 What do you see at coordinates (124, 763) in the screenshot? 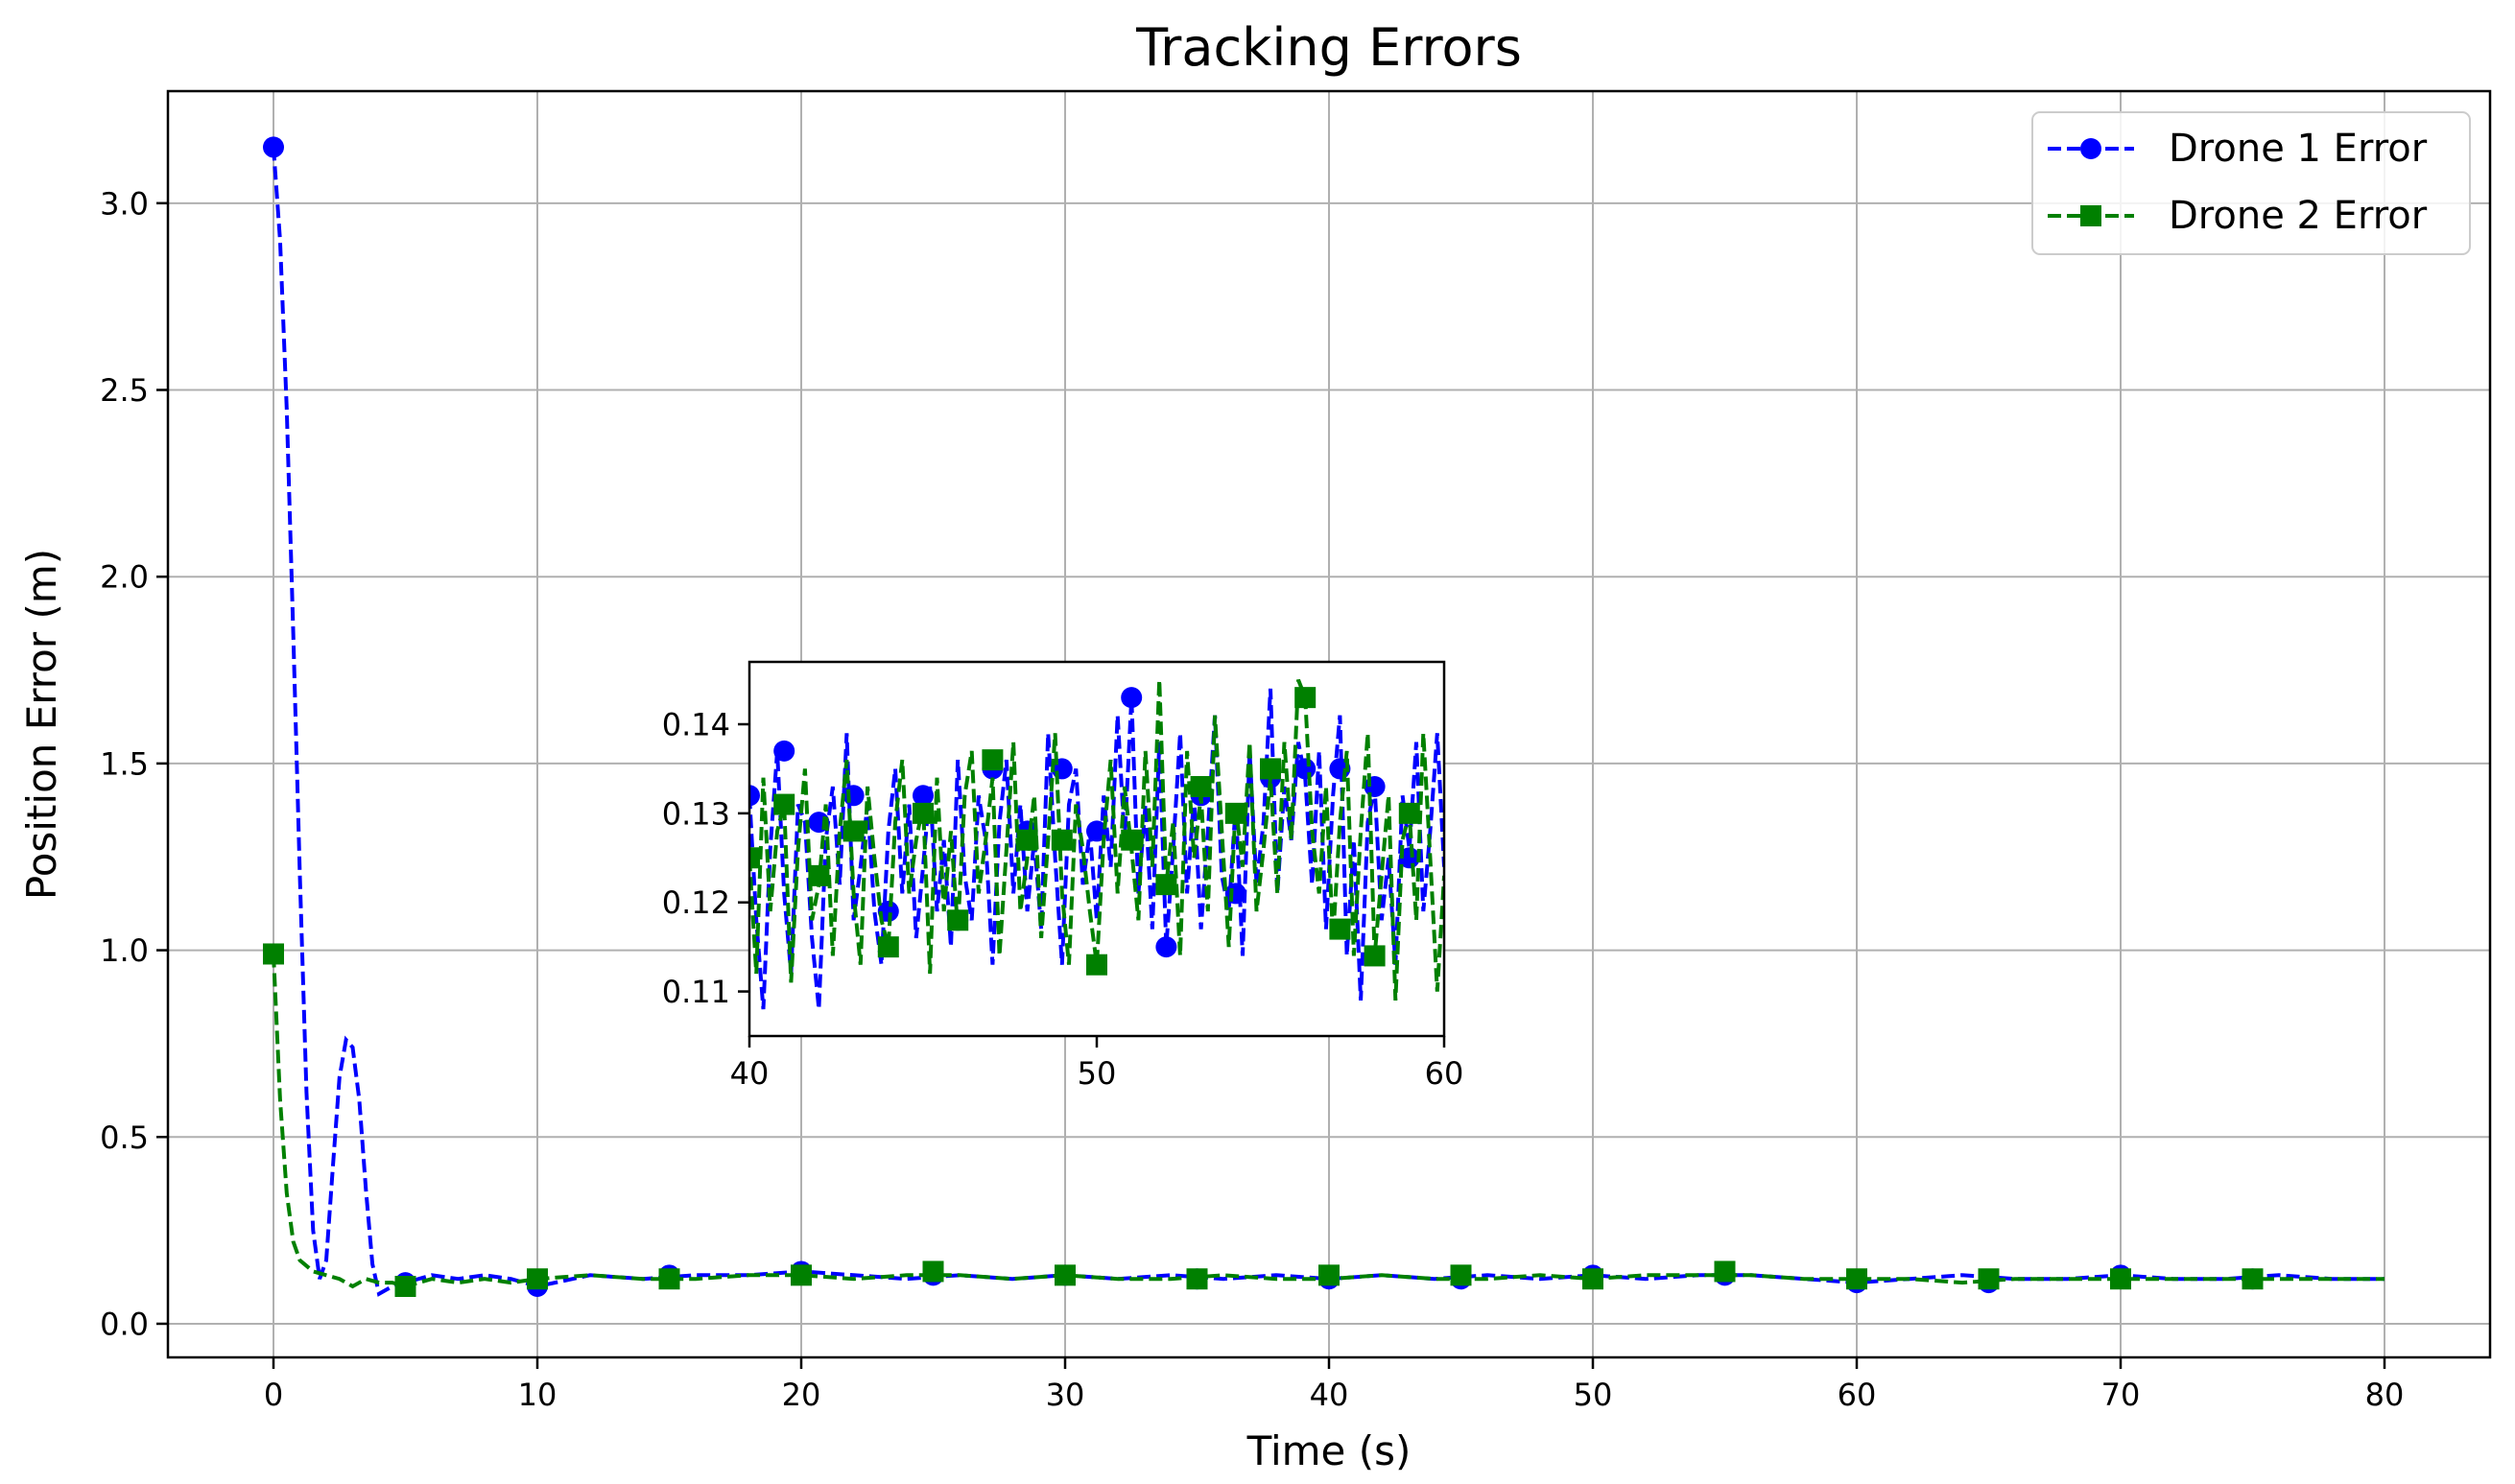
I see `main-y-tick-label: 1.5` at bounding box center [124, 763].